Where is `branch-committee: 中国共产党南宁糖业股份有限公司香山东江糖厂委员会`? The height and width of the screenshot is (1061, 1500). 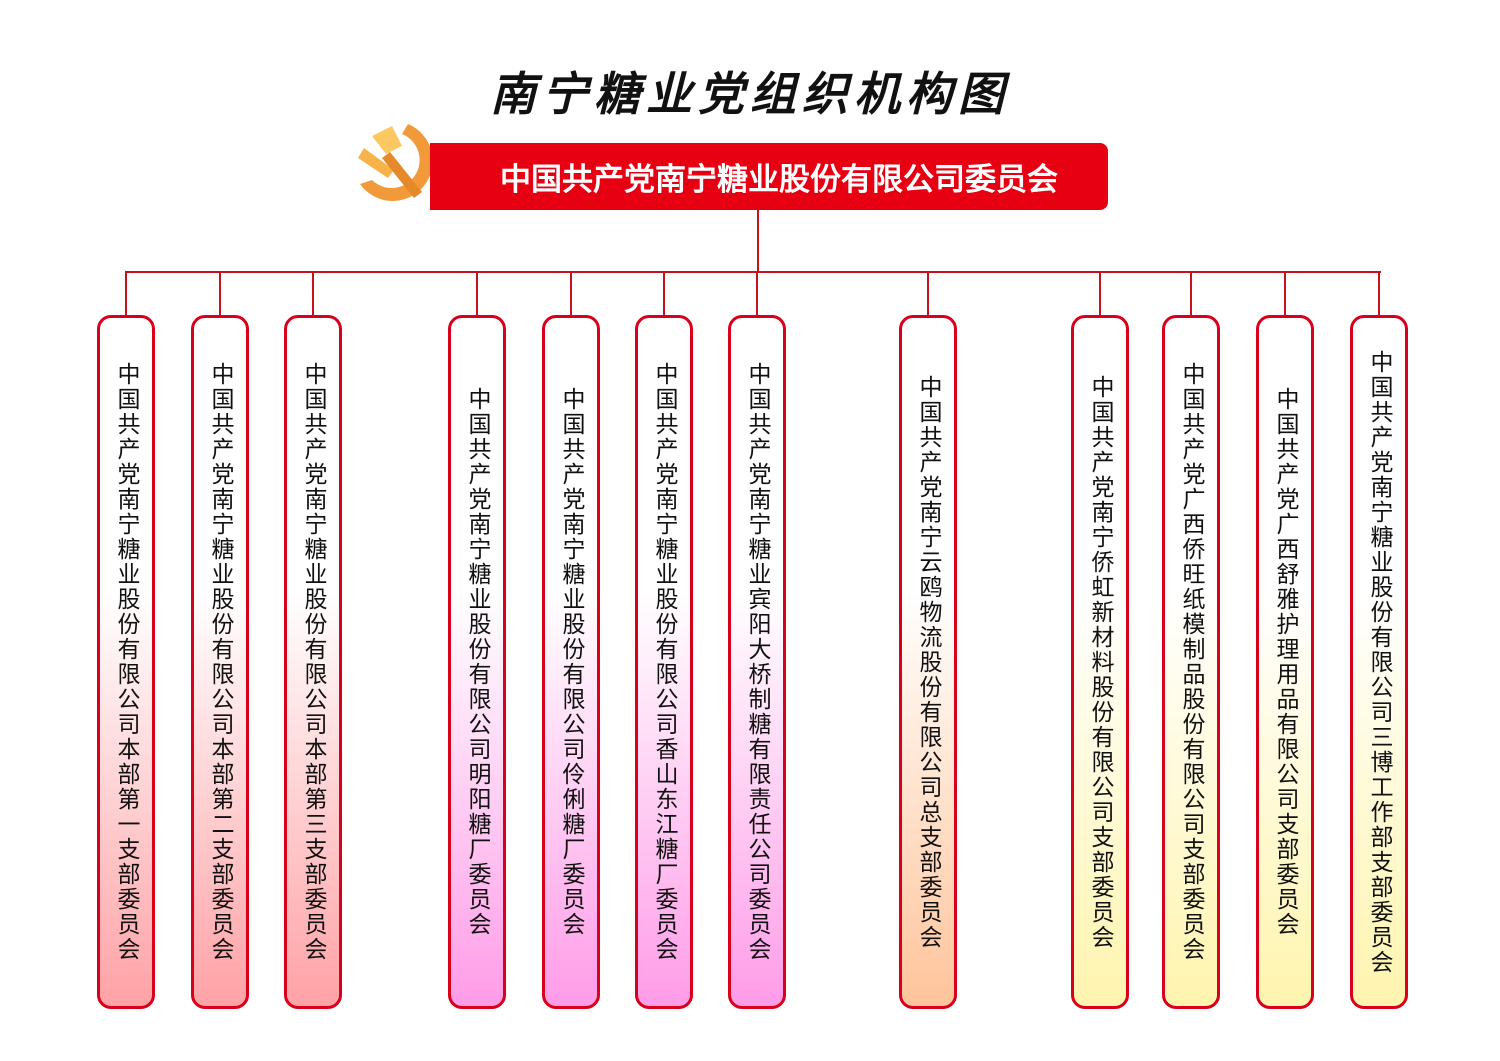 branch-committee: 中国共产党南宁糖业股份有限公司香山东江糖厂委员会 is located at coordinates (664, 662).